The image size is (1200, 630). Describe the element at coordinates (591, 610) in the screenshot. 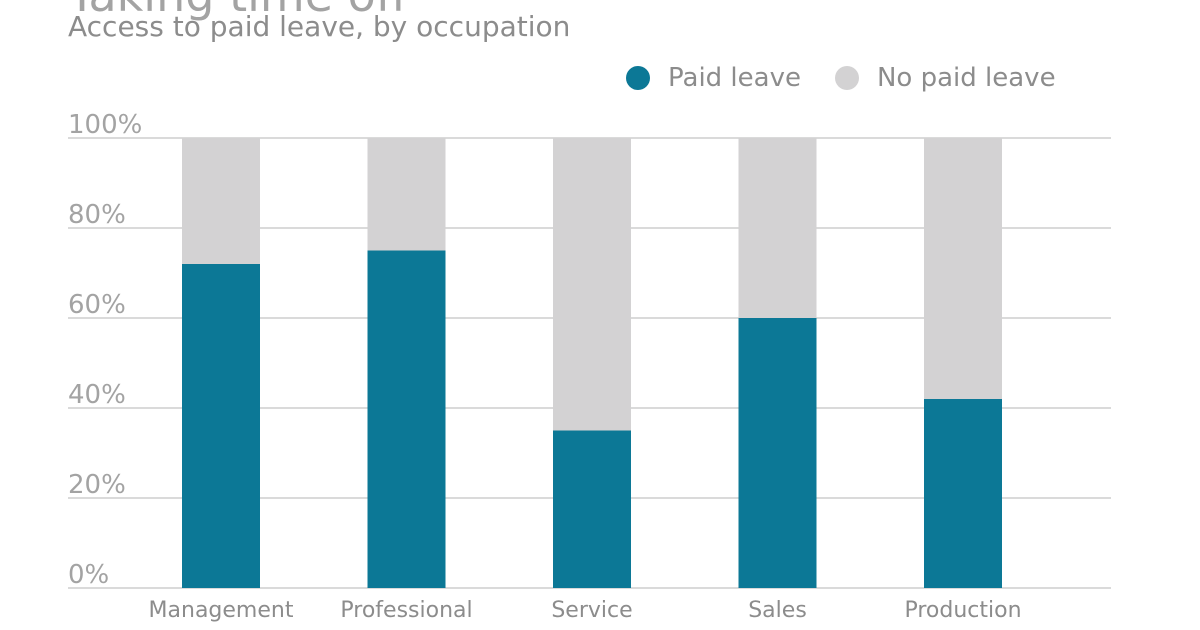

I see `x-tick-label-service: Service` at that location.